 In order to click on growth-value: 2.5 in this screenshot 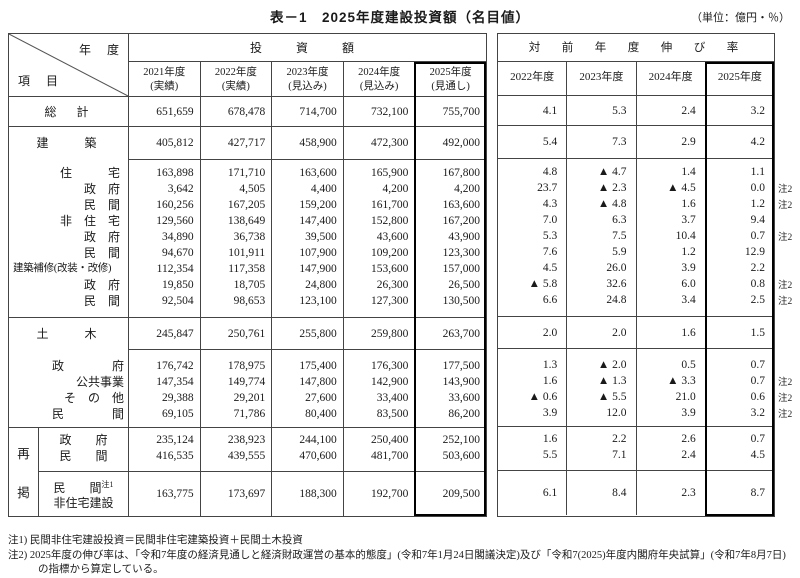, I will do `click(757, 300)`.